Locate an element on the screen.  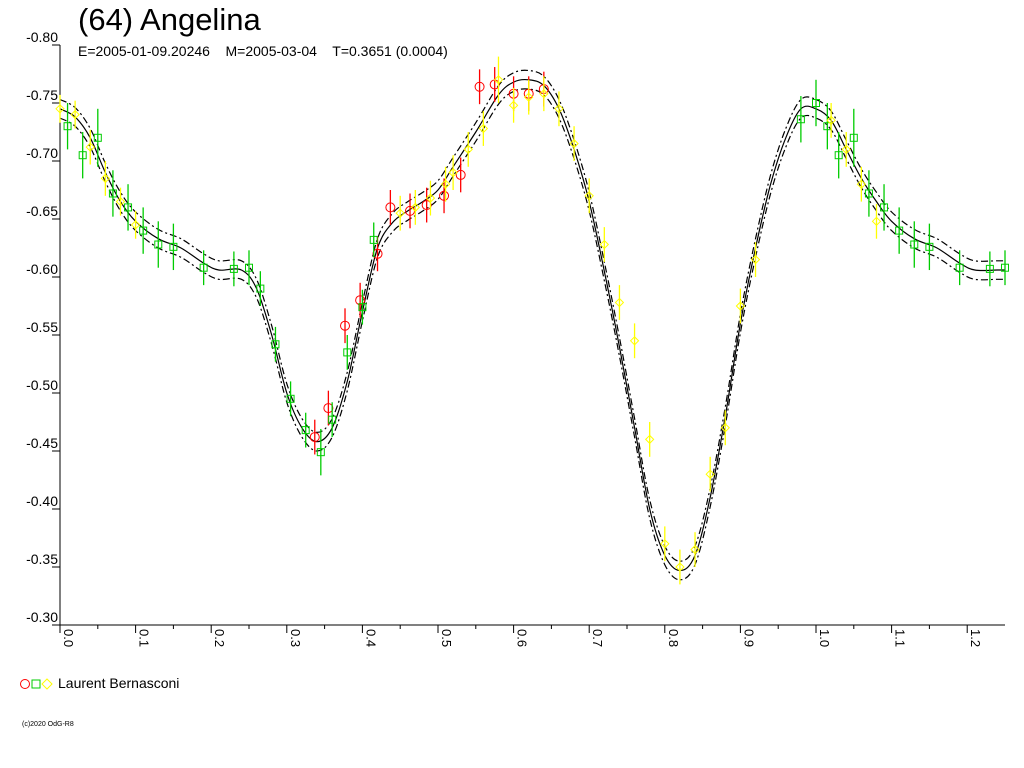
x-tick-label: 0.2 is located at coordinates (219, 638).